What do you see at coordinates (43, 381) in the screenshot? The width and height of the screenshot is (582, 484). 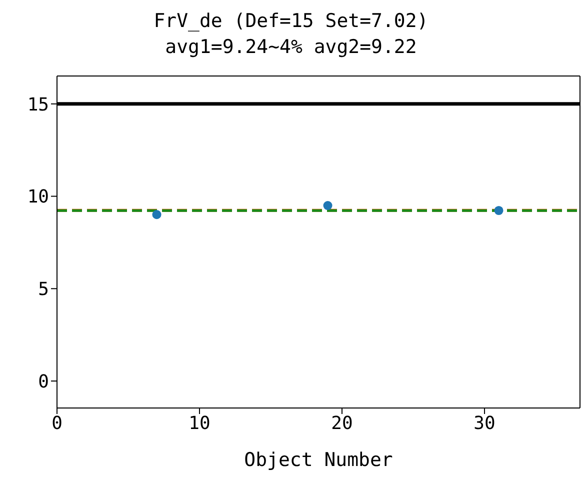 I see `y-tick-label: 0` at bounding box center [43, 381].